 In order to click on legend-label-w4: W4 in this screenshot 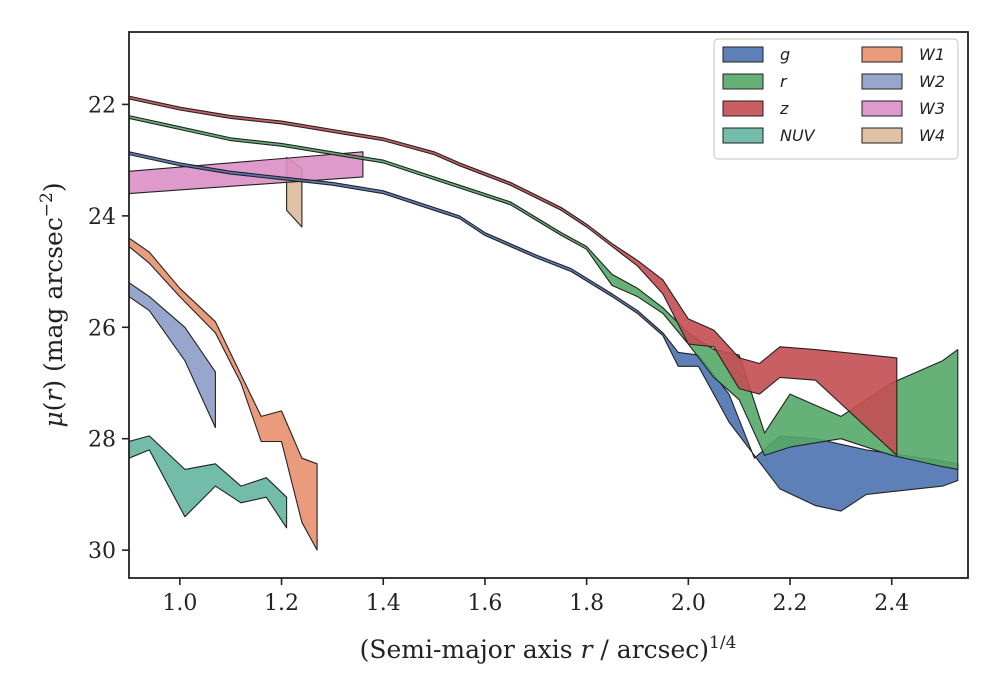, I will do `click(932, 135)`.